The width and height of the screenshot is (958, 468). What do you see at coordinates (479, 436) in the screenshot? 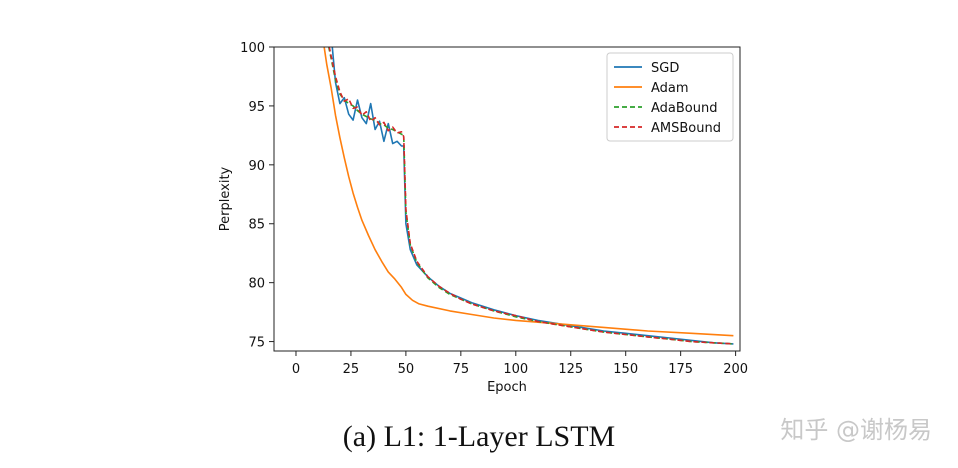
I see `figure-caption: (a) L1: 1-Layer LSTM` at bounding box center [479, 436].